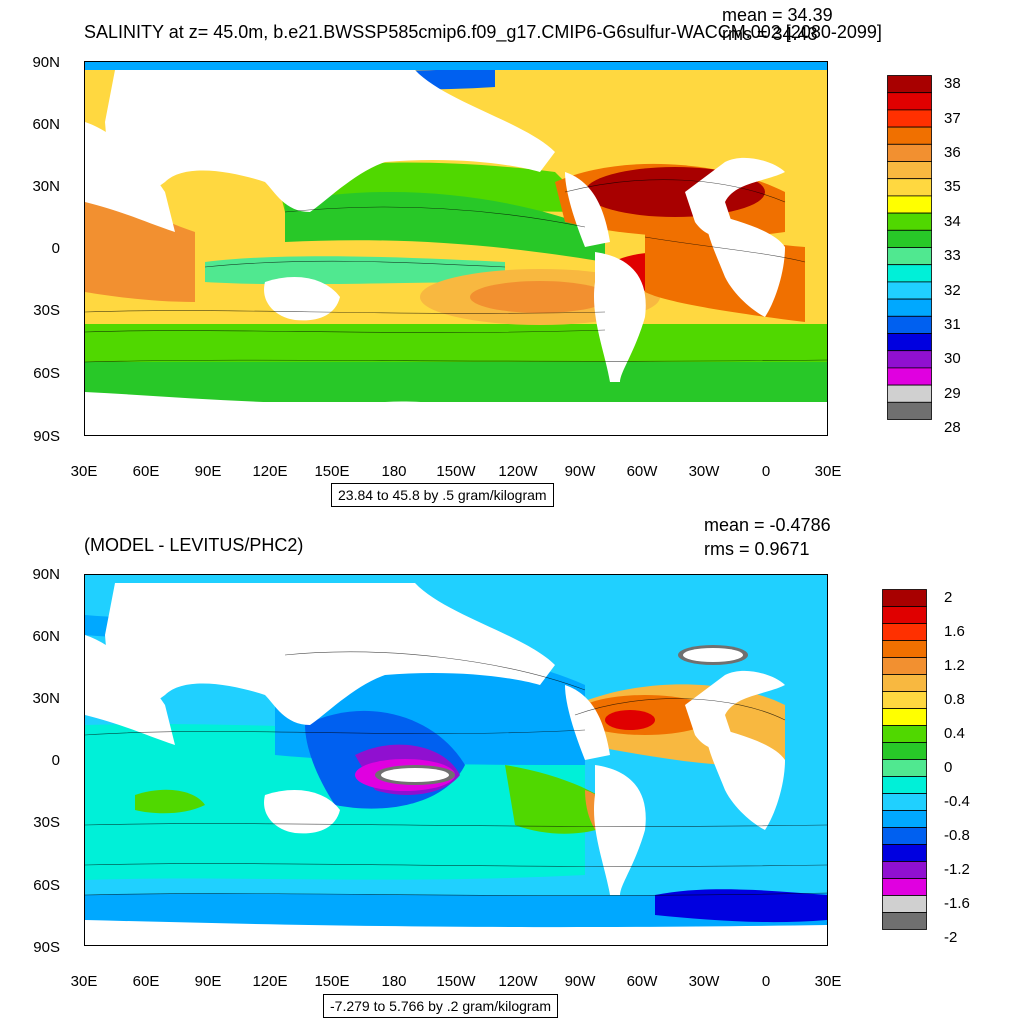 The image size is (1024, 1024). Describe the element at coordinates (394, 471) in the screenshot. I see `top-lon-label: 180` at that location.